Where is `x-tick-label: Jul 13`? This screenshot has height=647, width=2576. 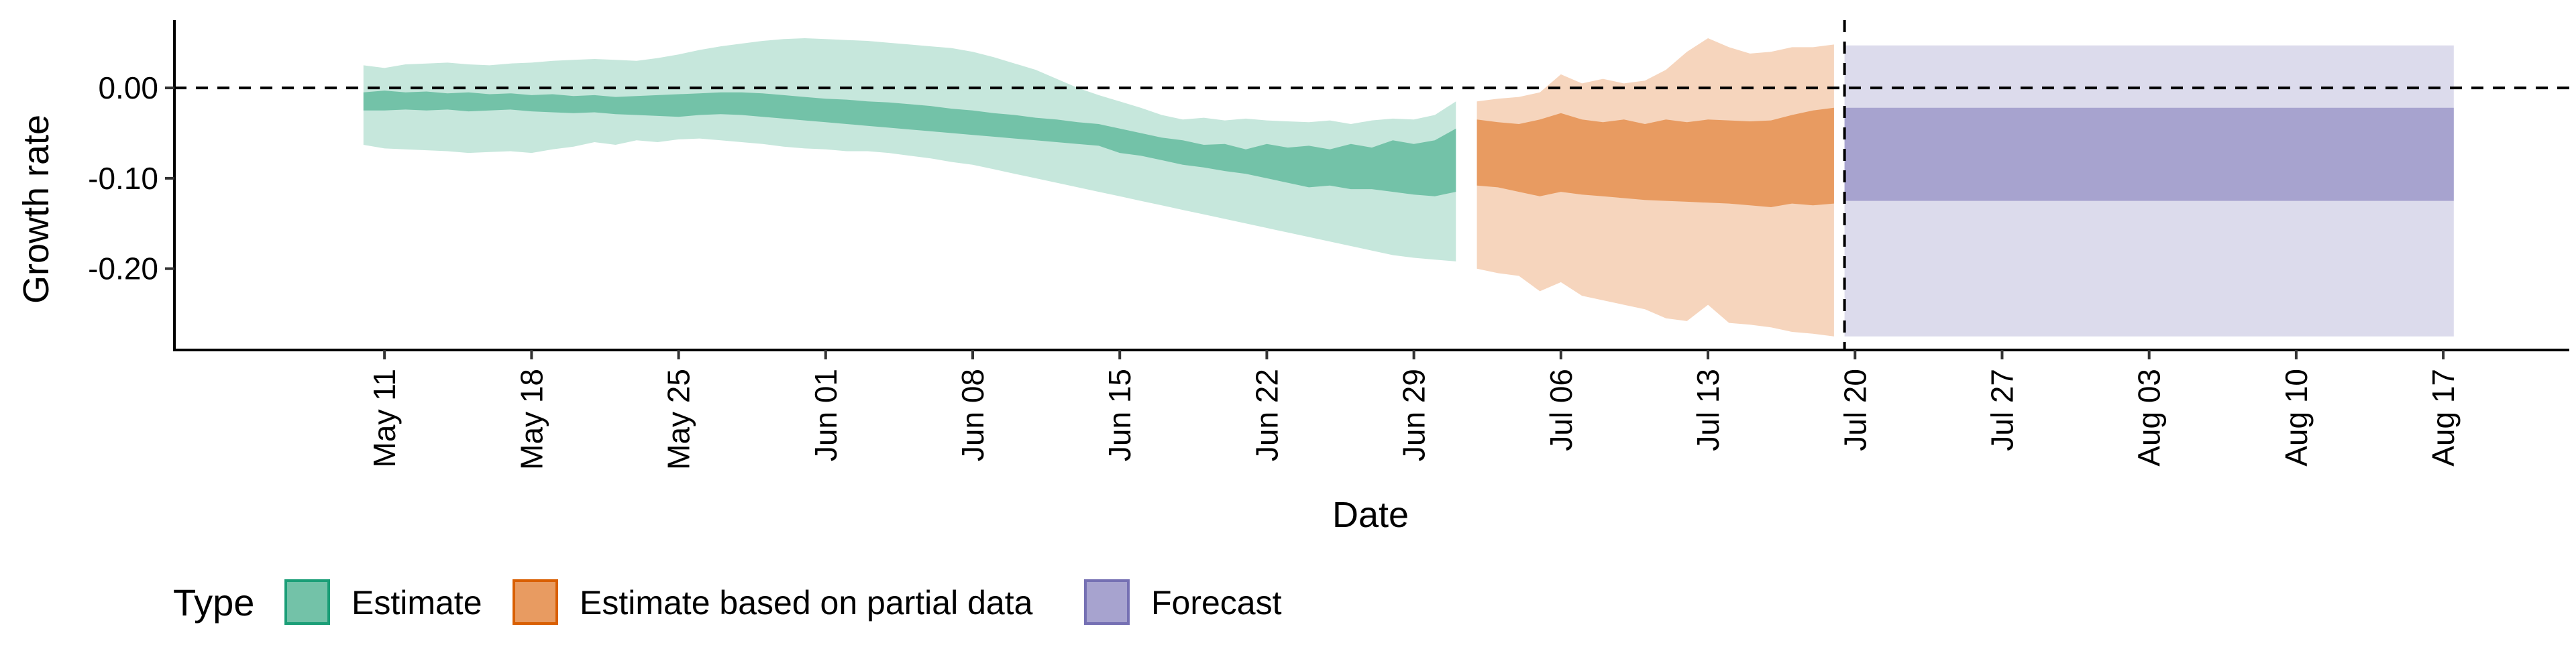 x-tick-label: Jul 13 is located at coordinates (1707, 410).